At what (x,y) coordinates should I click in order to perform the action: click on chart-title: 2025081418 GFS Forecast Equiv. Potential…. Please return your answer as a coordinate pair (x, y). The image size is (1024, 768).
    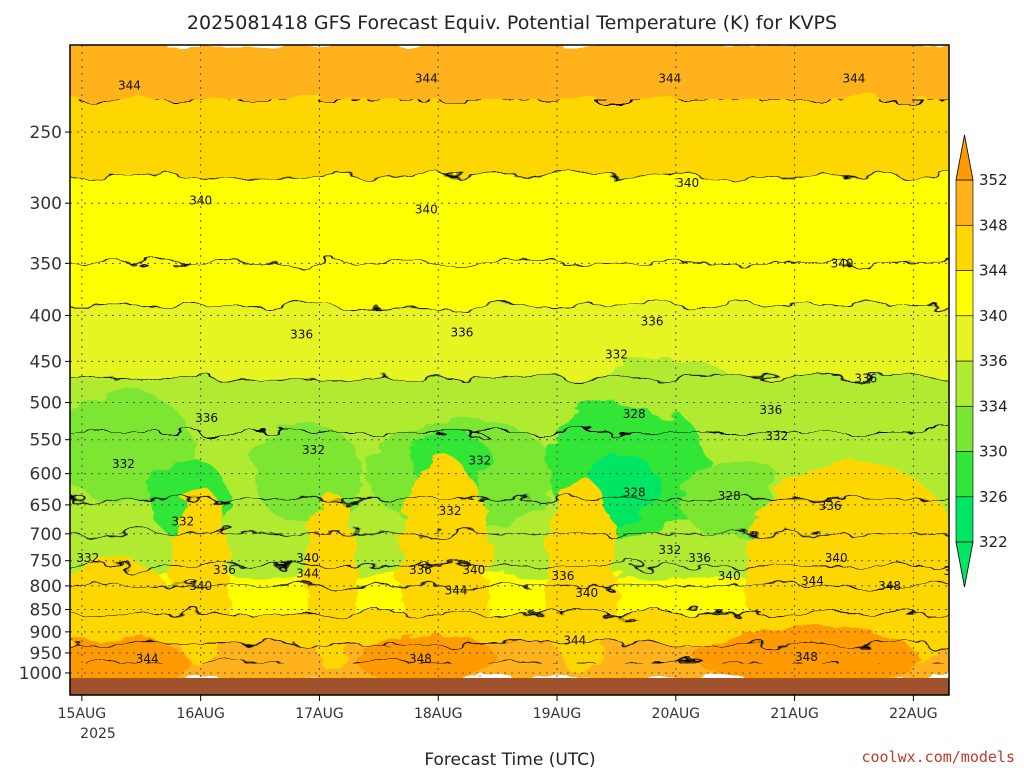
    Looking at the image, I should click on (512, 23).